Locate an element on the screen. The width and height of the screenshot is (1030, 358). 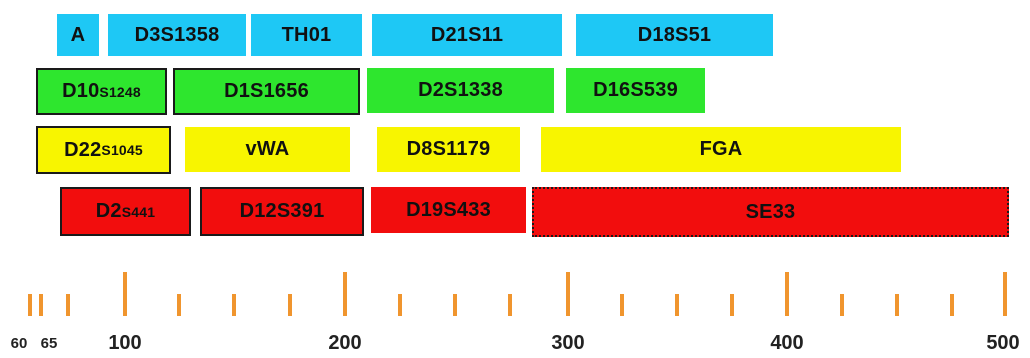
marker-label: D21S11 is located at coordinates (467, 34).